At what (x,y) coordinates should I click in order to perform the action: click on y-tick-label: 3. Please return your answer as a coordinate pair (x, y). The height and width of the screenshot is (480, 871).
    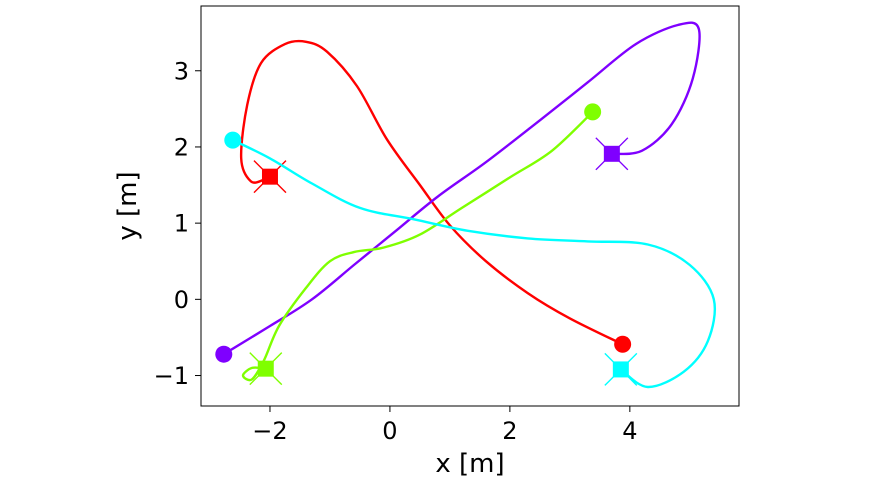
    Looking at the image, I should click on (181, 71).